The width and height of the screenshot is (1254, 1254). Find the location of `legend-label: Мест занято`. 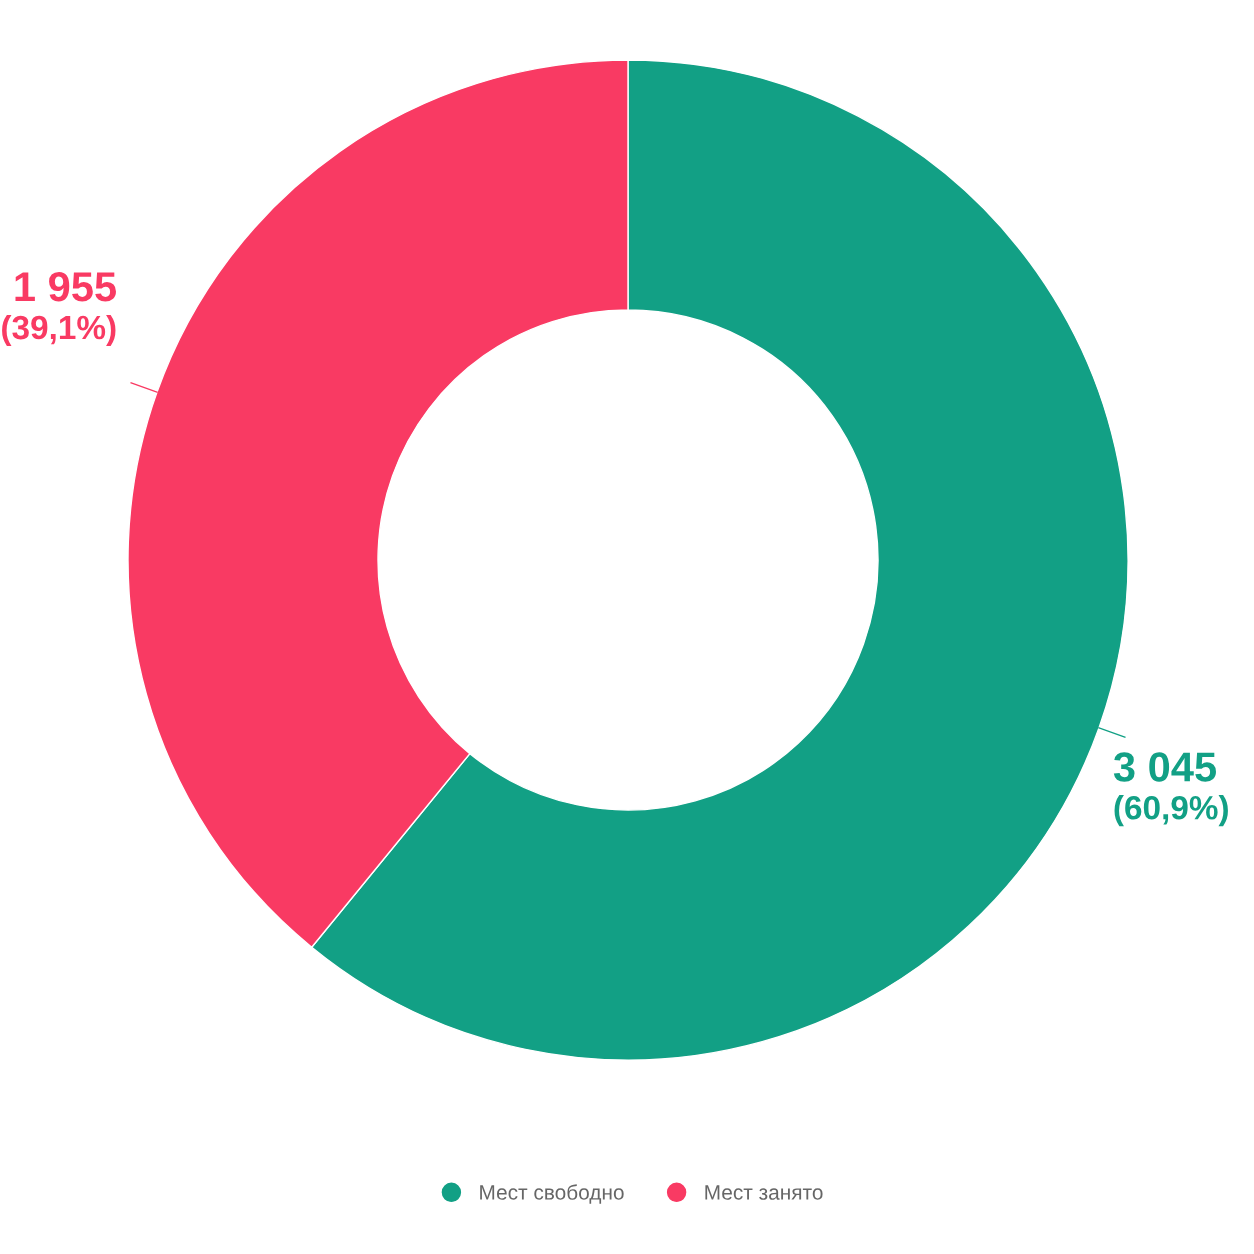

legend-label: Мест занято is located at coordinates (764, 1192).